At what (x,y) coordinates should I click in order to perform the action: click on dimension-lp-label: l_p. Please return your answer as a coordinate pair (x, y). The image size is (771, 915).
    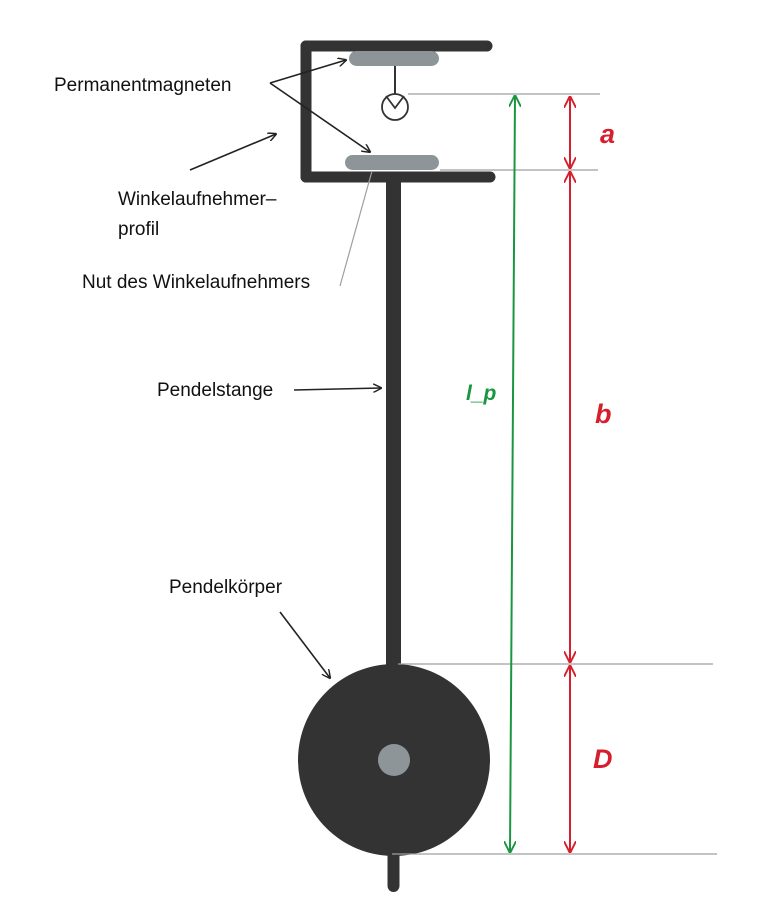
    Looking at the image, I should click on (481, 393).